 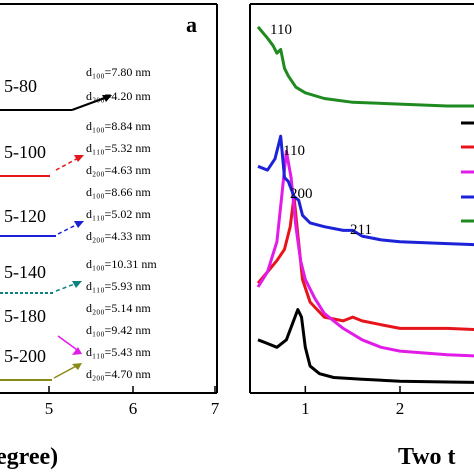 What do you see at coordinates (301, 194) in the screenshot?
I see `peak-label-200: 200` at bounding box center [301, 194].